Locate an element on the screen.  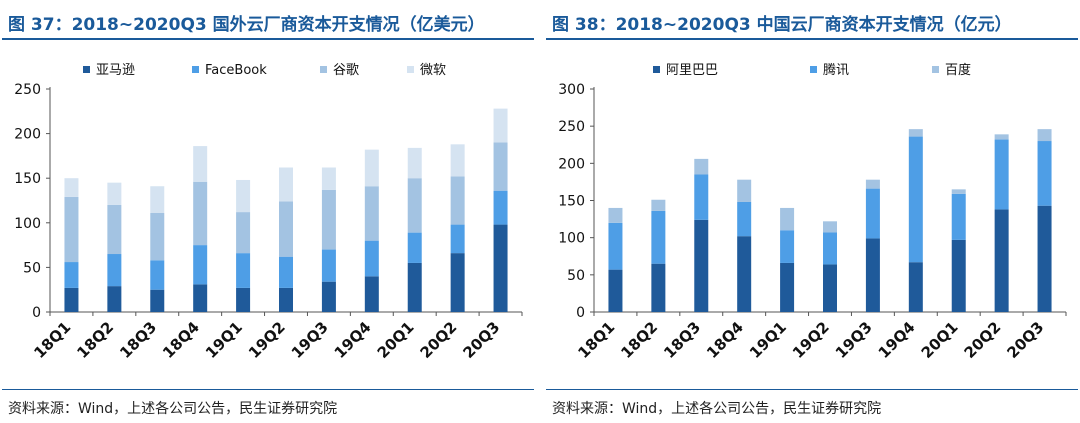
x-tick-label: 19Q1 is located at coordinates (224, 340).